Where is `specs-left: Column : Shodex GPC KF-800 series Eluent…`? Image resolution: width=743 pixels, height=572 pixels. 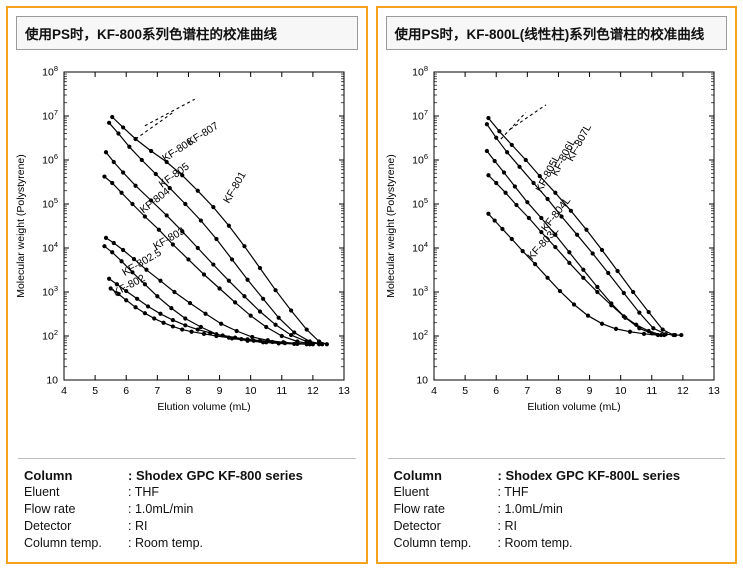 specs-left: Column : Shodex GPC KF-800 series Eluent… is located at coordinates (190, 509).